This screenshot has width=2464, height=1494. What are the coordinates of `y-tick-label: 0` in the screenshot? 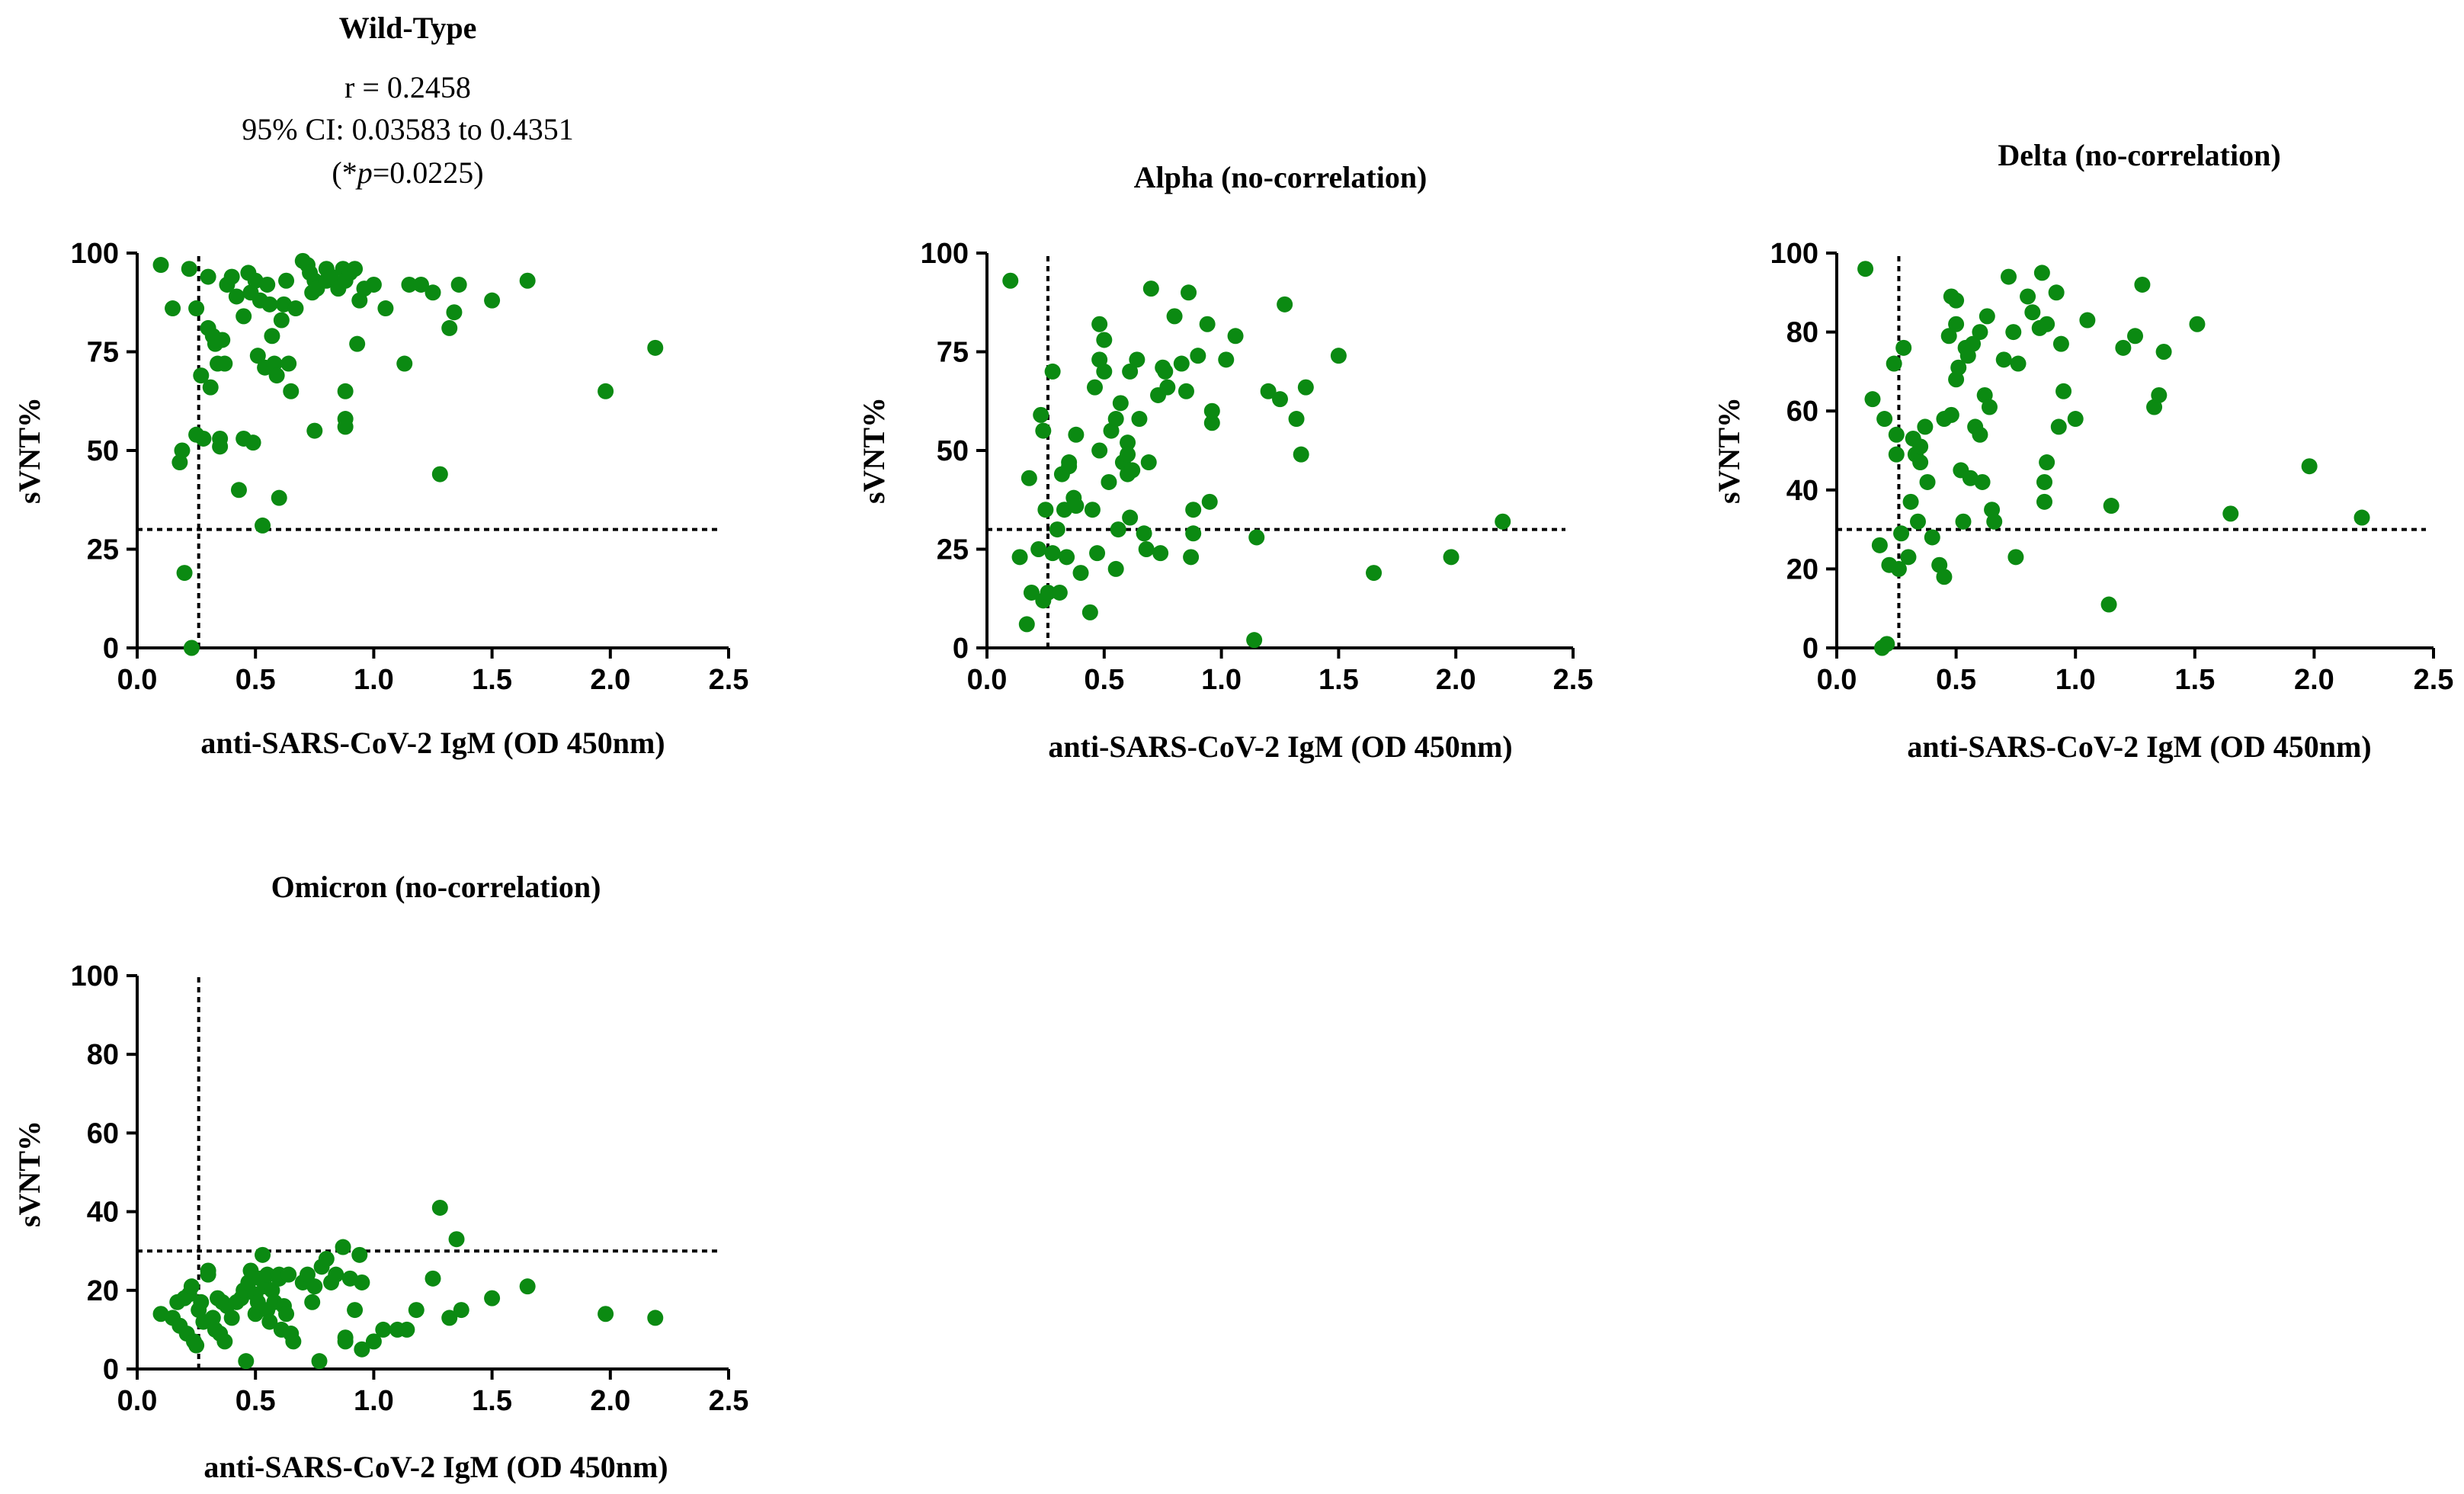 It's located at (111, 649).